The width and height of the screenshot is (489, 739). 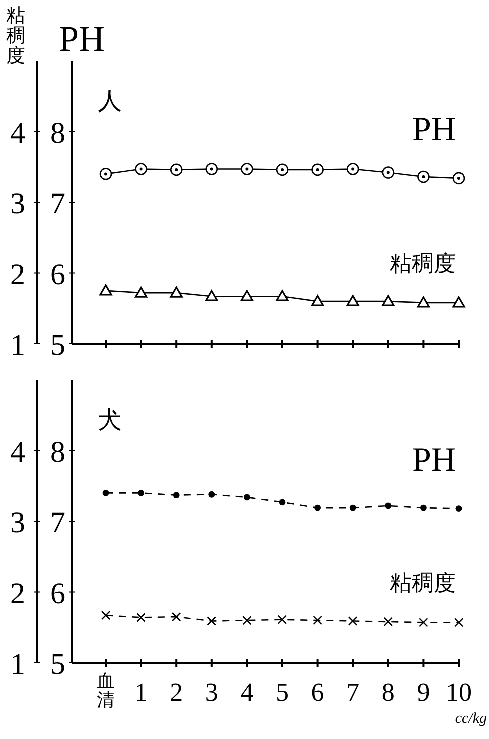 What do you see at coordinates (106, 691) in the screenshot?
I see `x-tick-label: 血清` at bounding box center [106, 691].